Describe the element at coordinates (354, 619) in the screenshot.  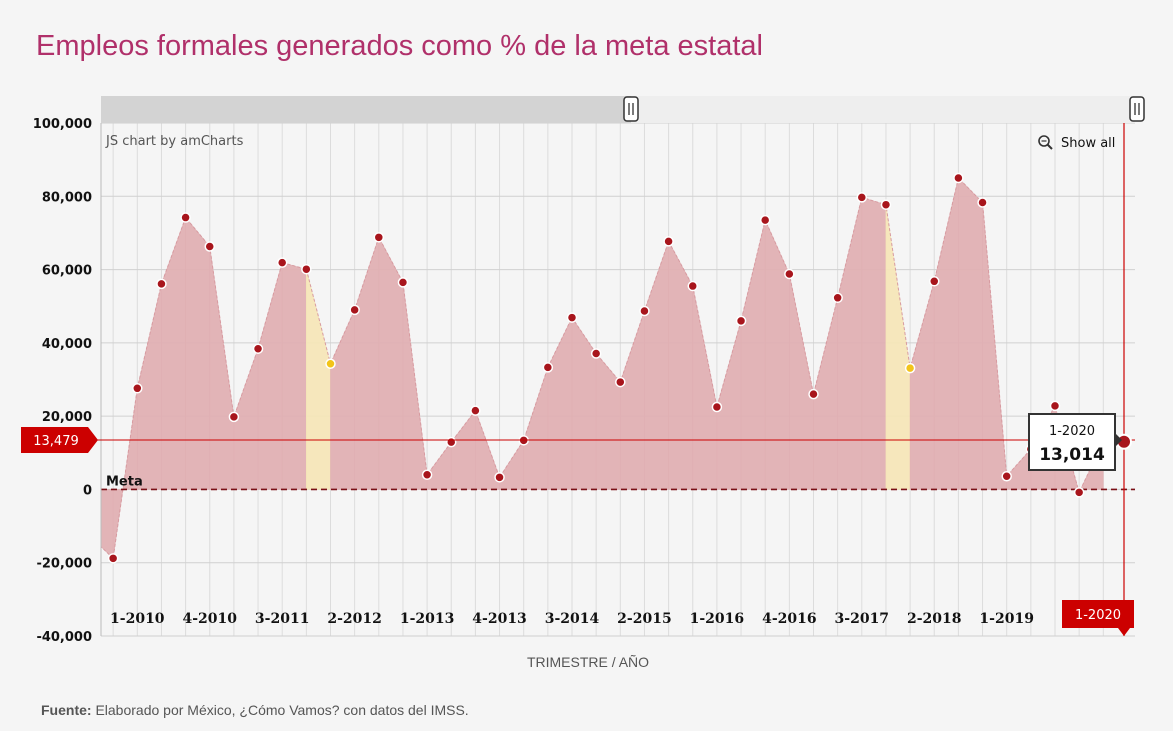
I see `x-tick-label: 2-2012` at that location.